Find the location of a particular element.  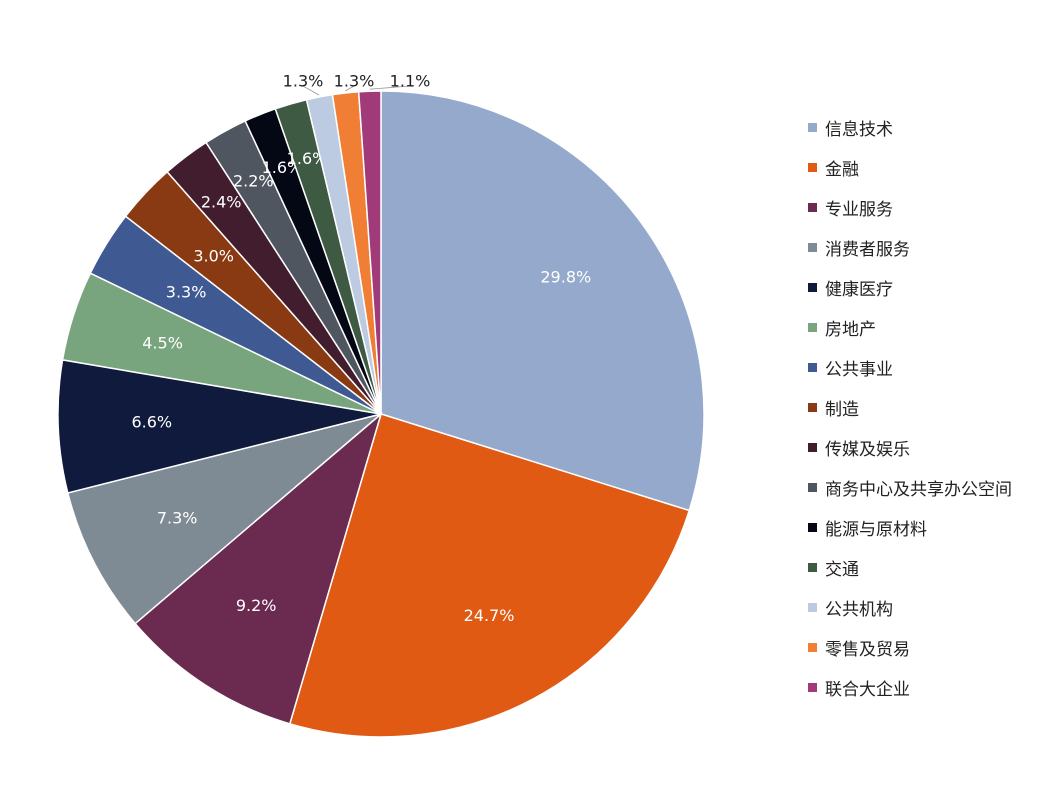

legend-label: 商务中心及共享办公空间 is located at coordinates (918, 489).